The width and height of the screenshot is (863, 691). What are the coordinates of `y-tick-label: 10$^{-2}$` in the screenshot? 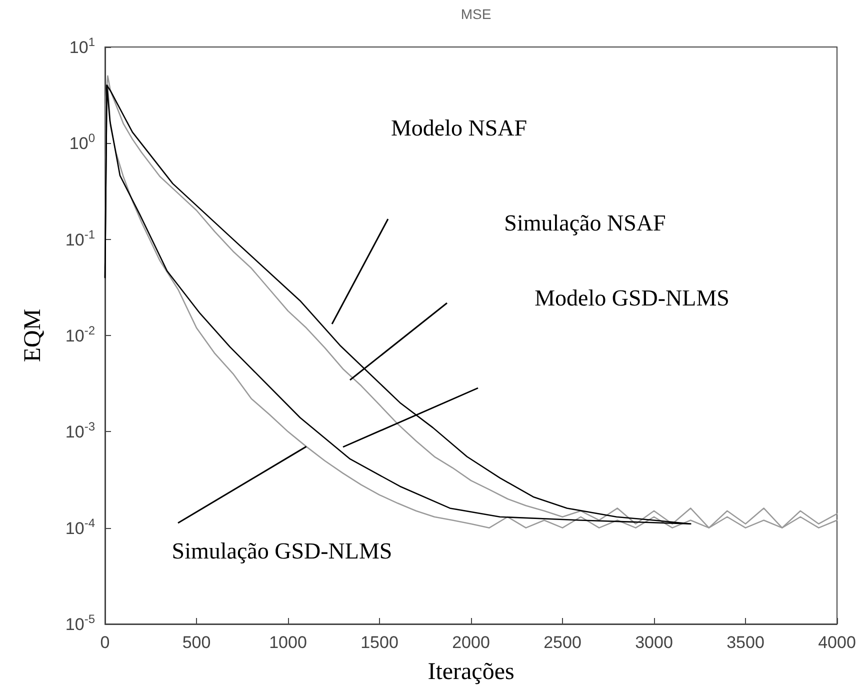 It's located at (80, 335).